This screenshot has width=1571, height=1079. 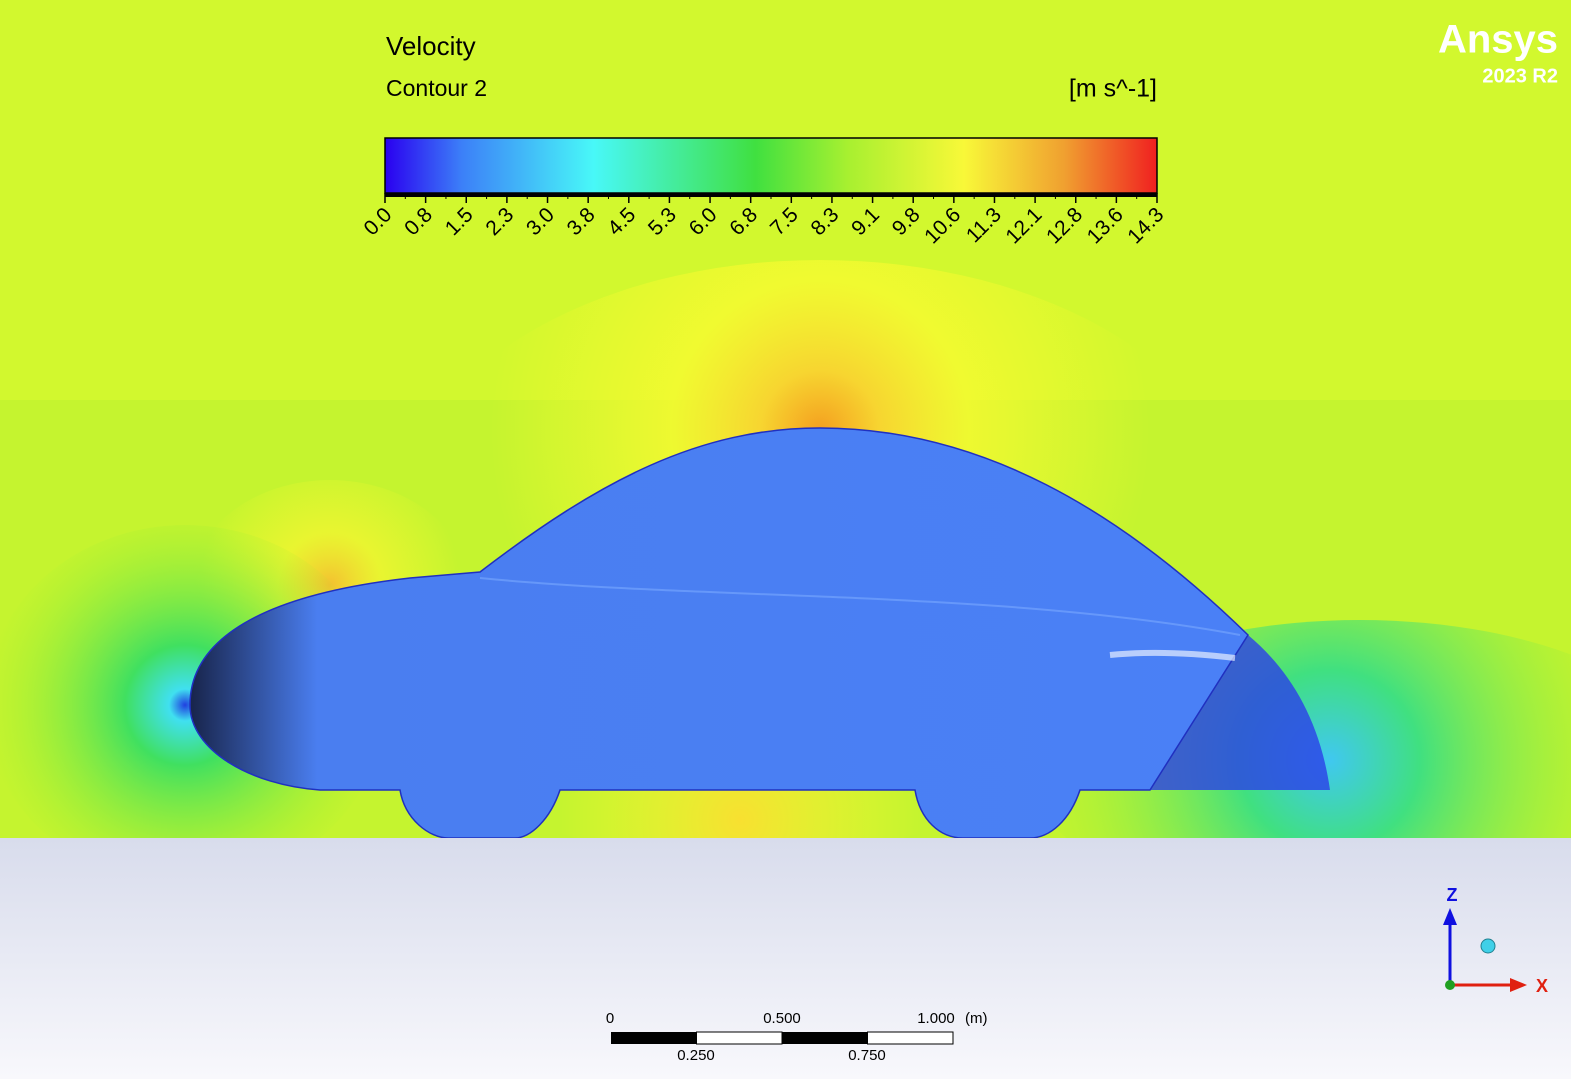 What do you see at coordinates (740, 815) in the screenshot?
I see `flow-underbody` at bounding box center [740, 815].